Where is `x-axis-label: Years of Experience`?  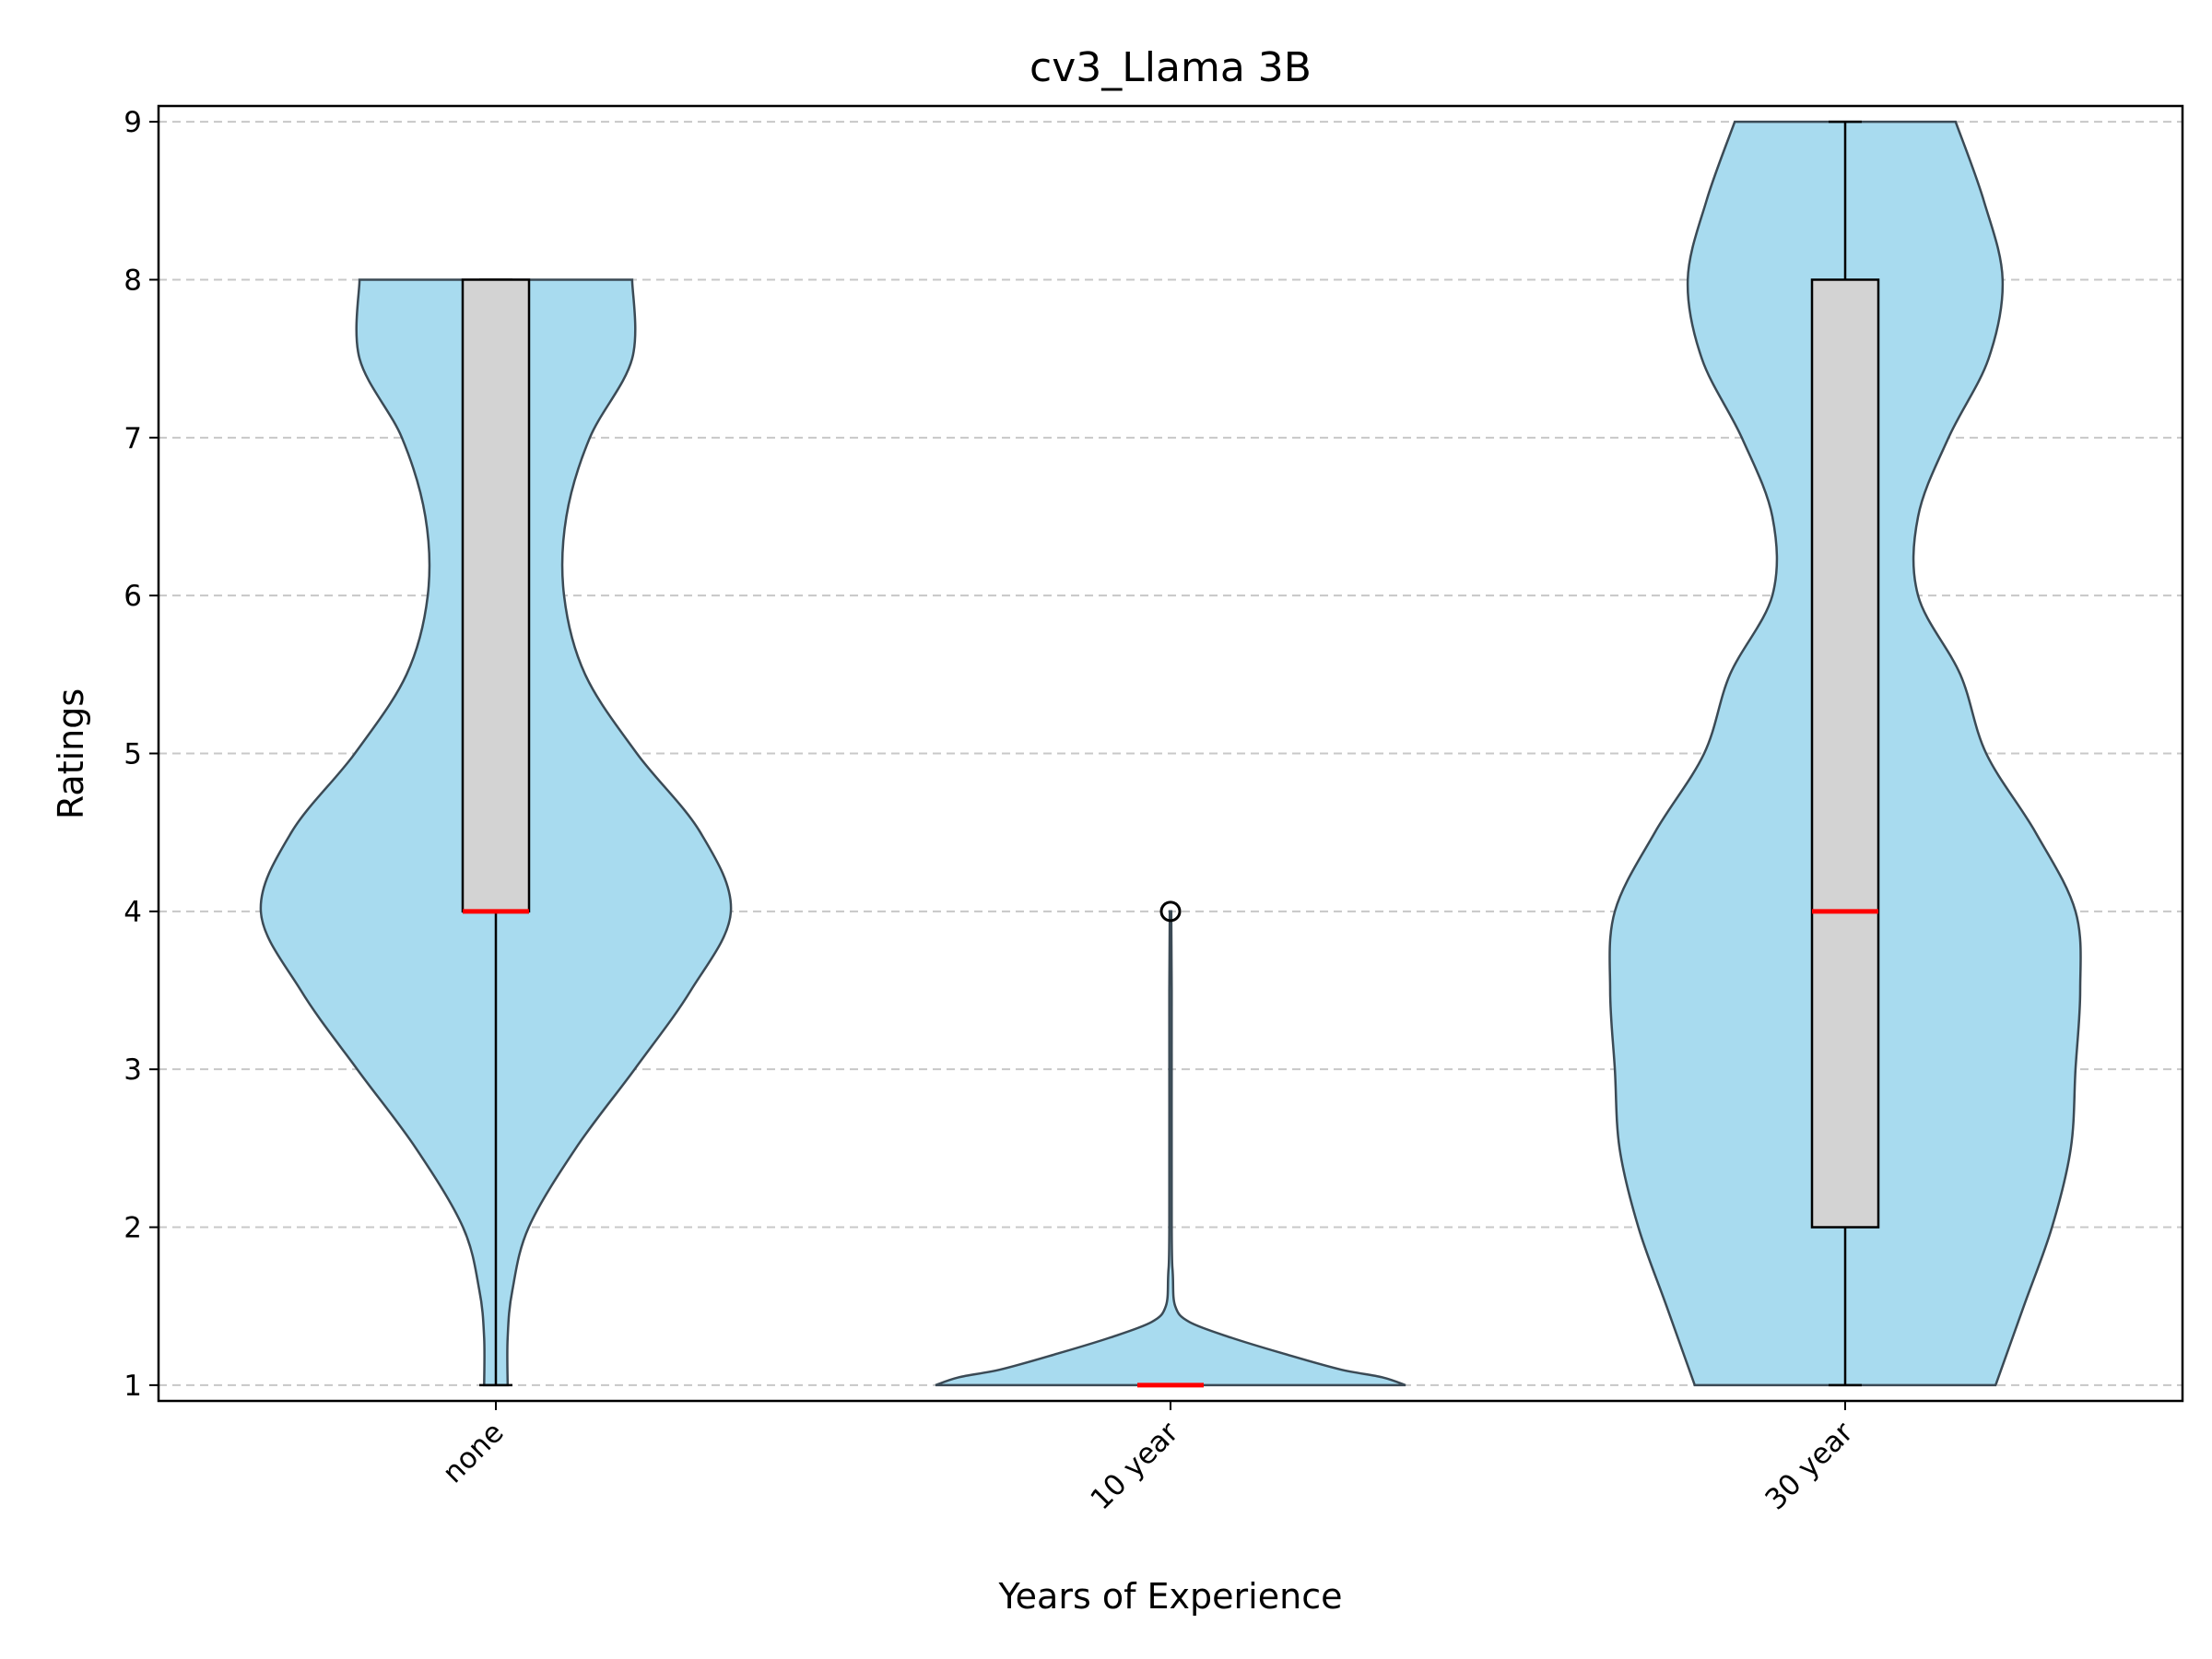
x-axis-label: Years of Experience is located at coordinates (1170, 1596).